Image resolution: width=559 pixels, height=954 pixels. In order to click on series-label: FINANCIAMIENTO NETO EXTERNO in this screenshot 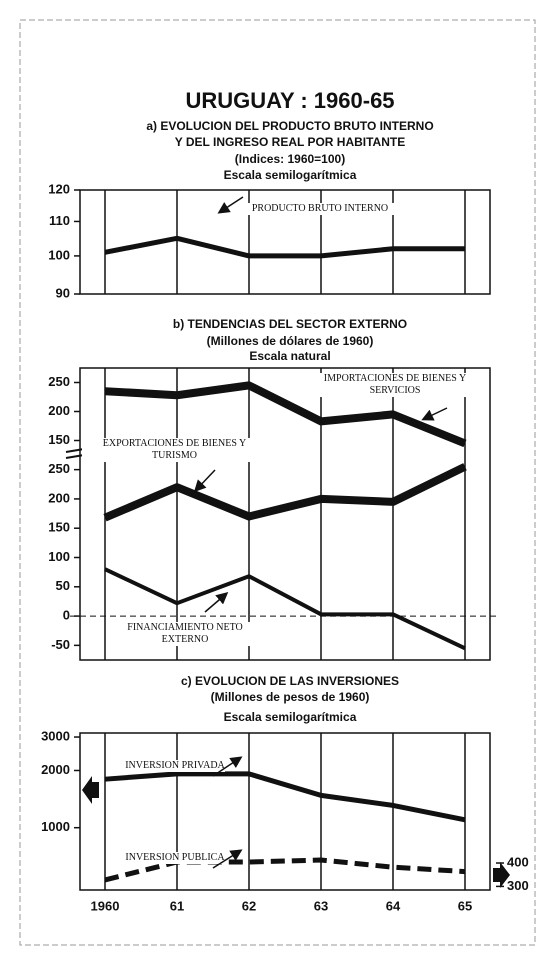, I will do `click(185, 634)`.